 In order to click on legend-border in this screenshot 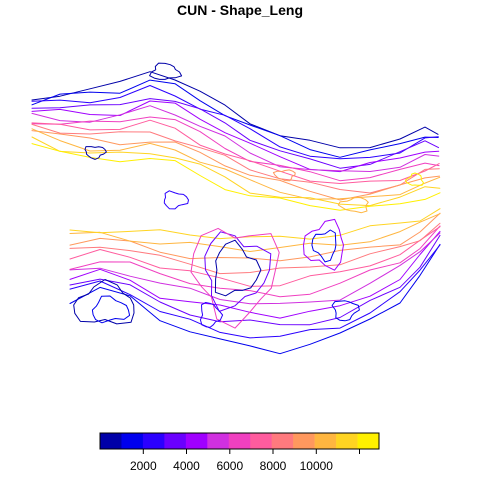, I will do `click(239, 441)`.